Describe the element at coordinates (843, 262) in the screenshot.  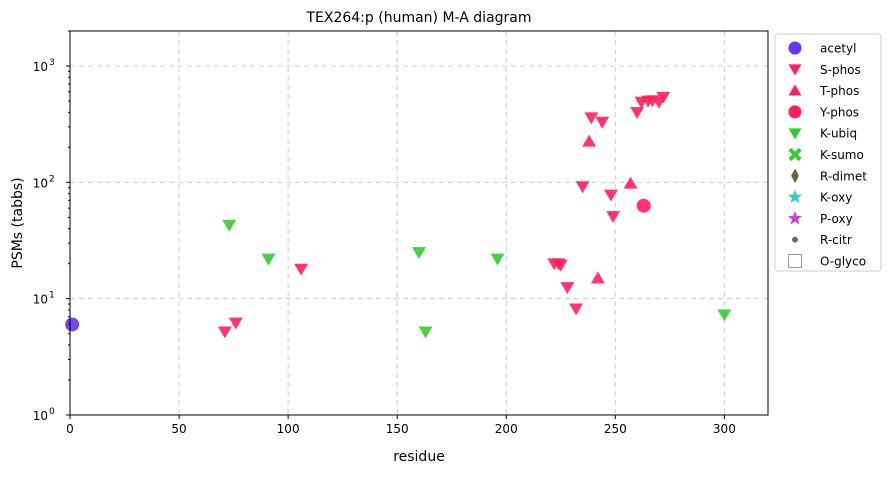
I see `legend-label: O-glyco` at that location.